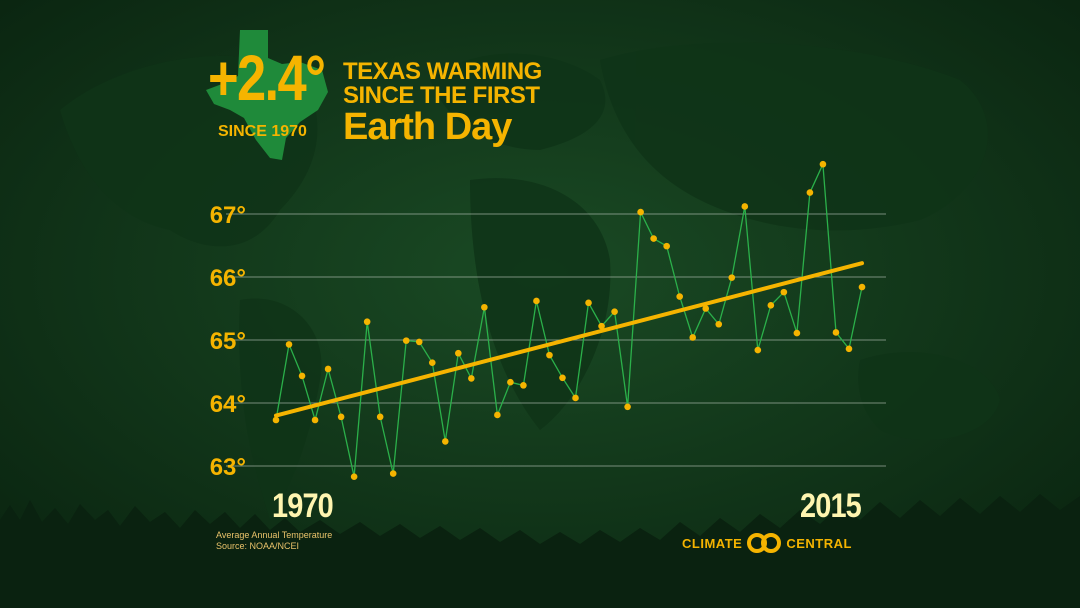 This screenshot has height=608, width=1080. I want to click on texas-state-icon, so click(267, 95).